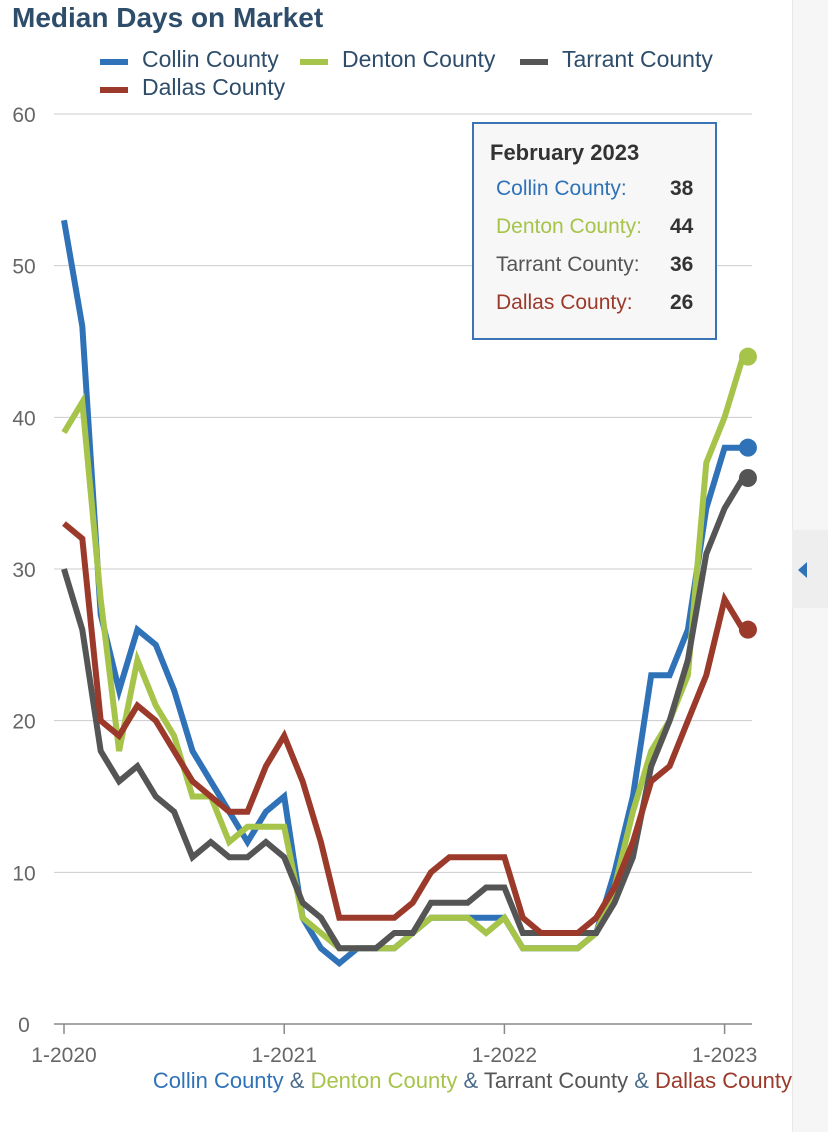  Describe the element at coordinates (23, 115) in the screenshot. I see `y-tick-label: 60` at that location.